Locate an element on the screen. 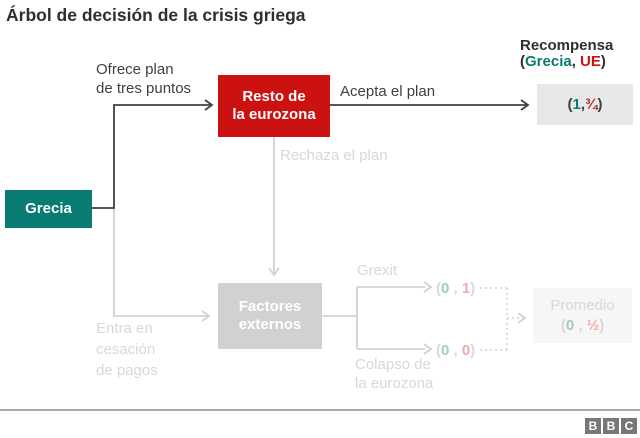  edge-default-line is located at coordinates (162, 265).